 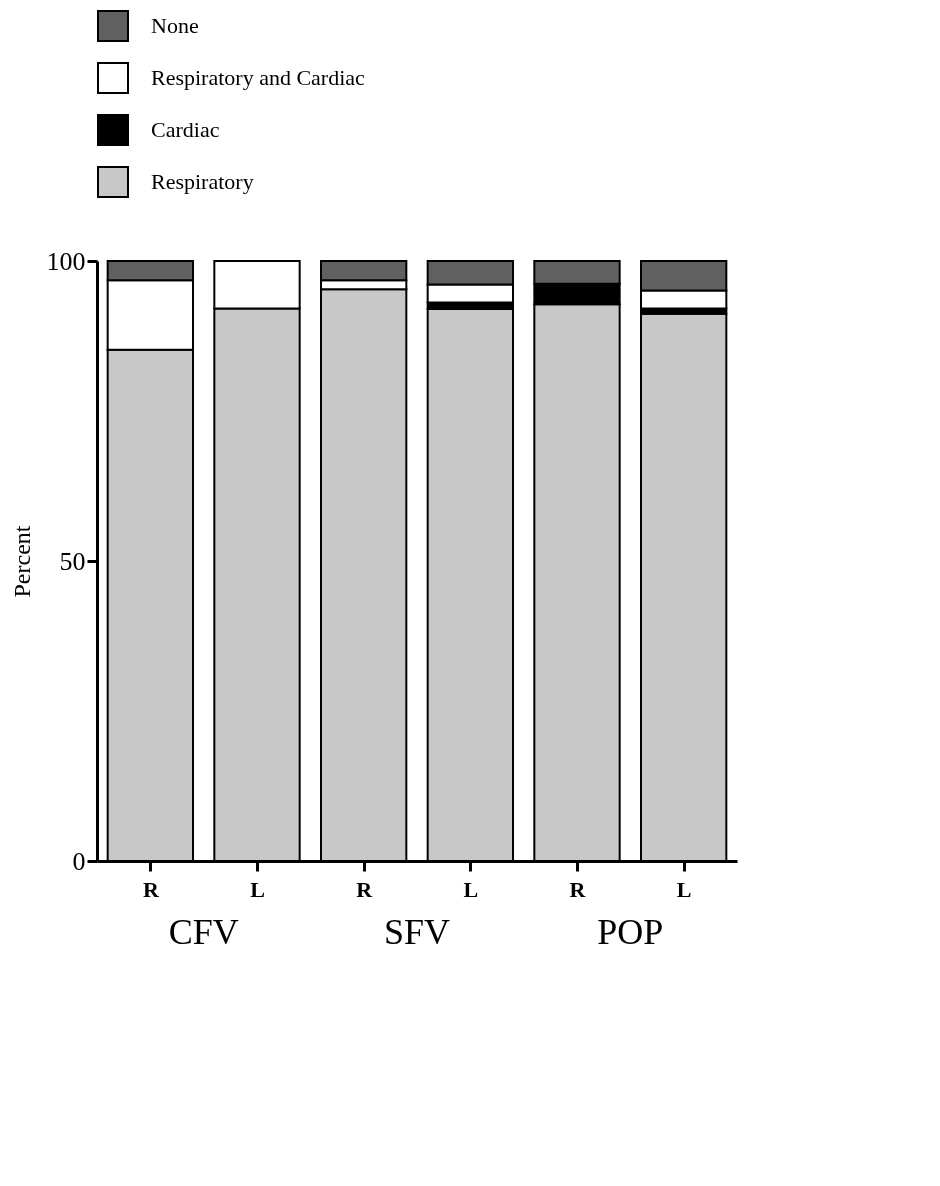 What do you see at coordinates (21, 561) in the screenshot?
I see `y-axis-title: Percent` at bounding box center [21, 561].